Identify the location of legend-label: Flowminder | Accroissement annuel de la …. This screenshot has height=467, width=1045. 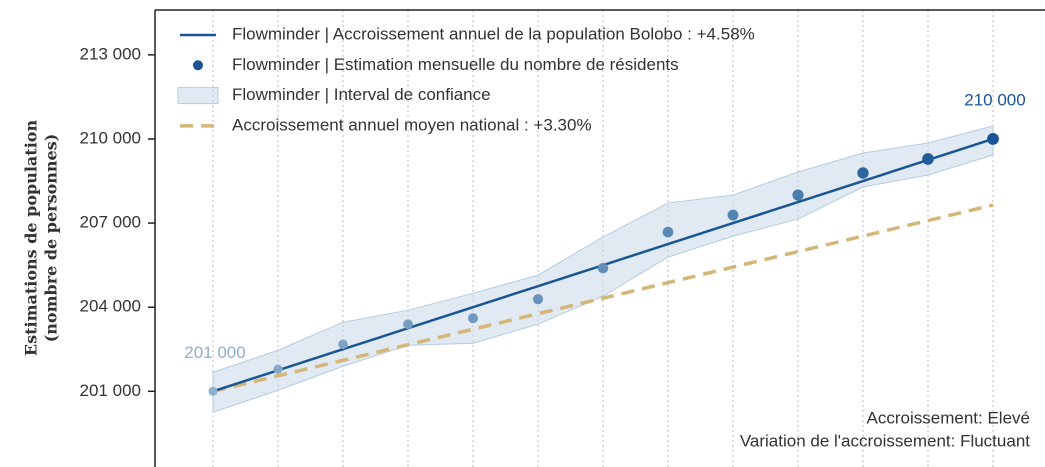
(493, 33).